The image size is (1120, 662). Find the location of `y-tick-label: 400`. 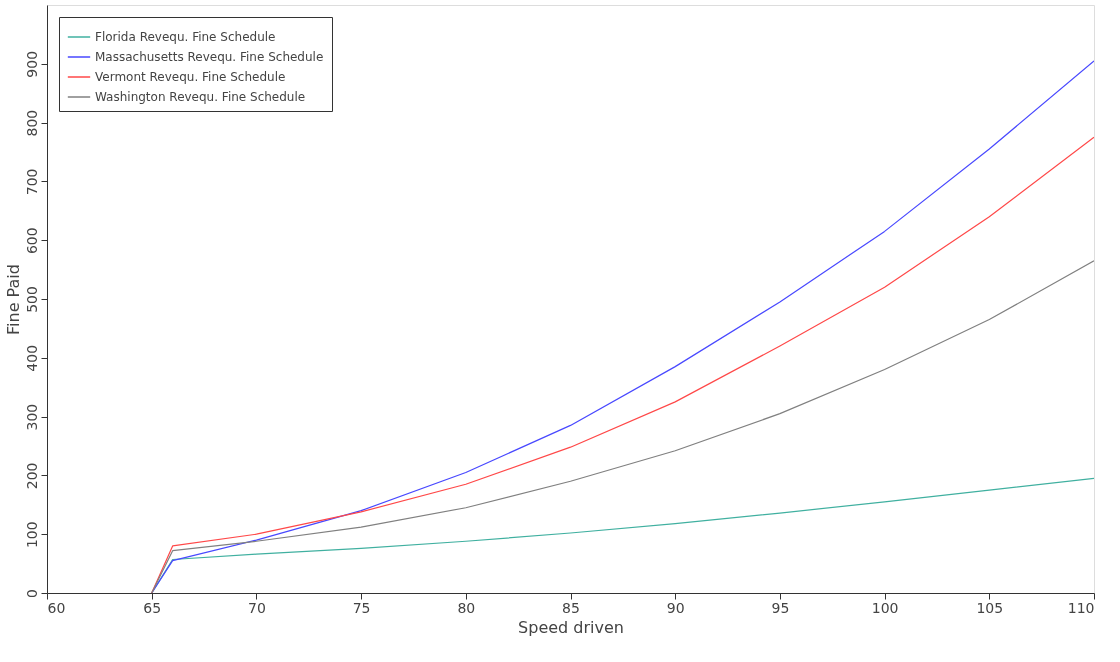

y-tick-label: 400 is located at coordinates (31, 358).